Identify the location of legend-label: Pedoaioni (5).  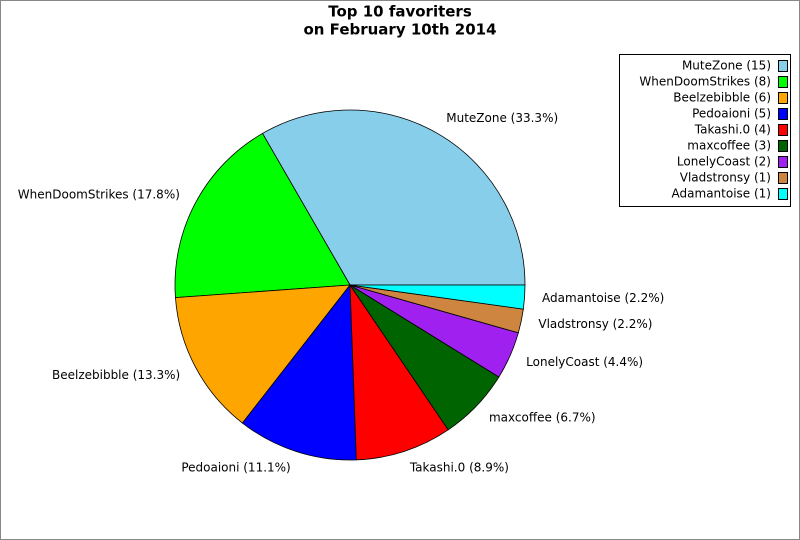
(731, 114).